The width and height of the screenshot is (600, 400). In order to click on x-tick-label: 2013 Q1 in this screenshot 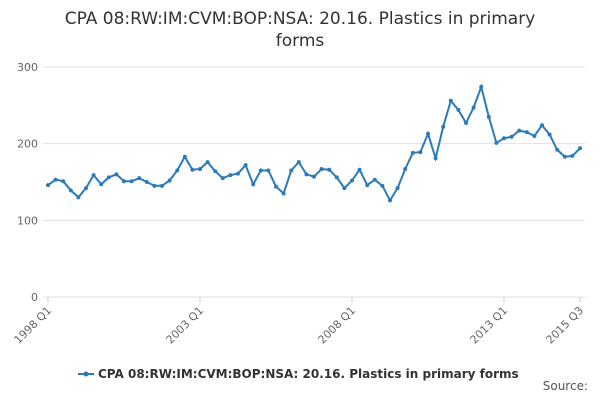, I will do `click(489, 325)`.